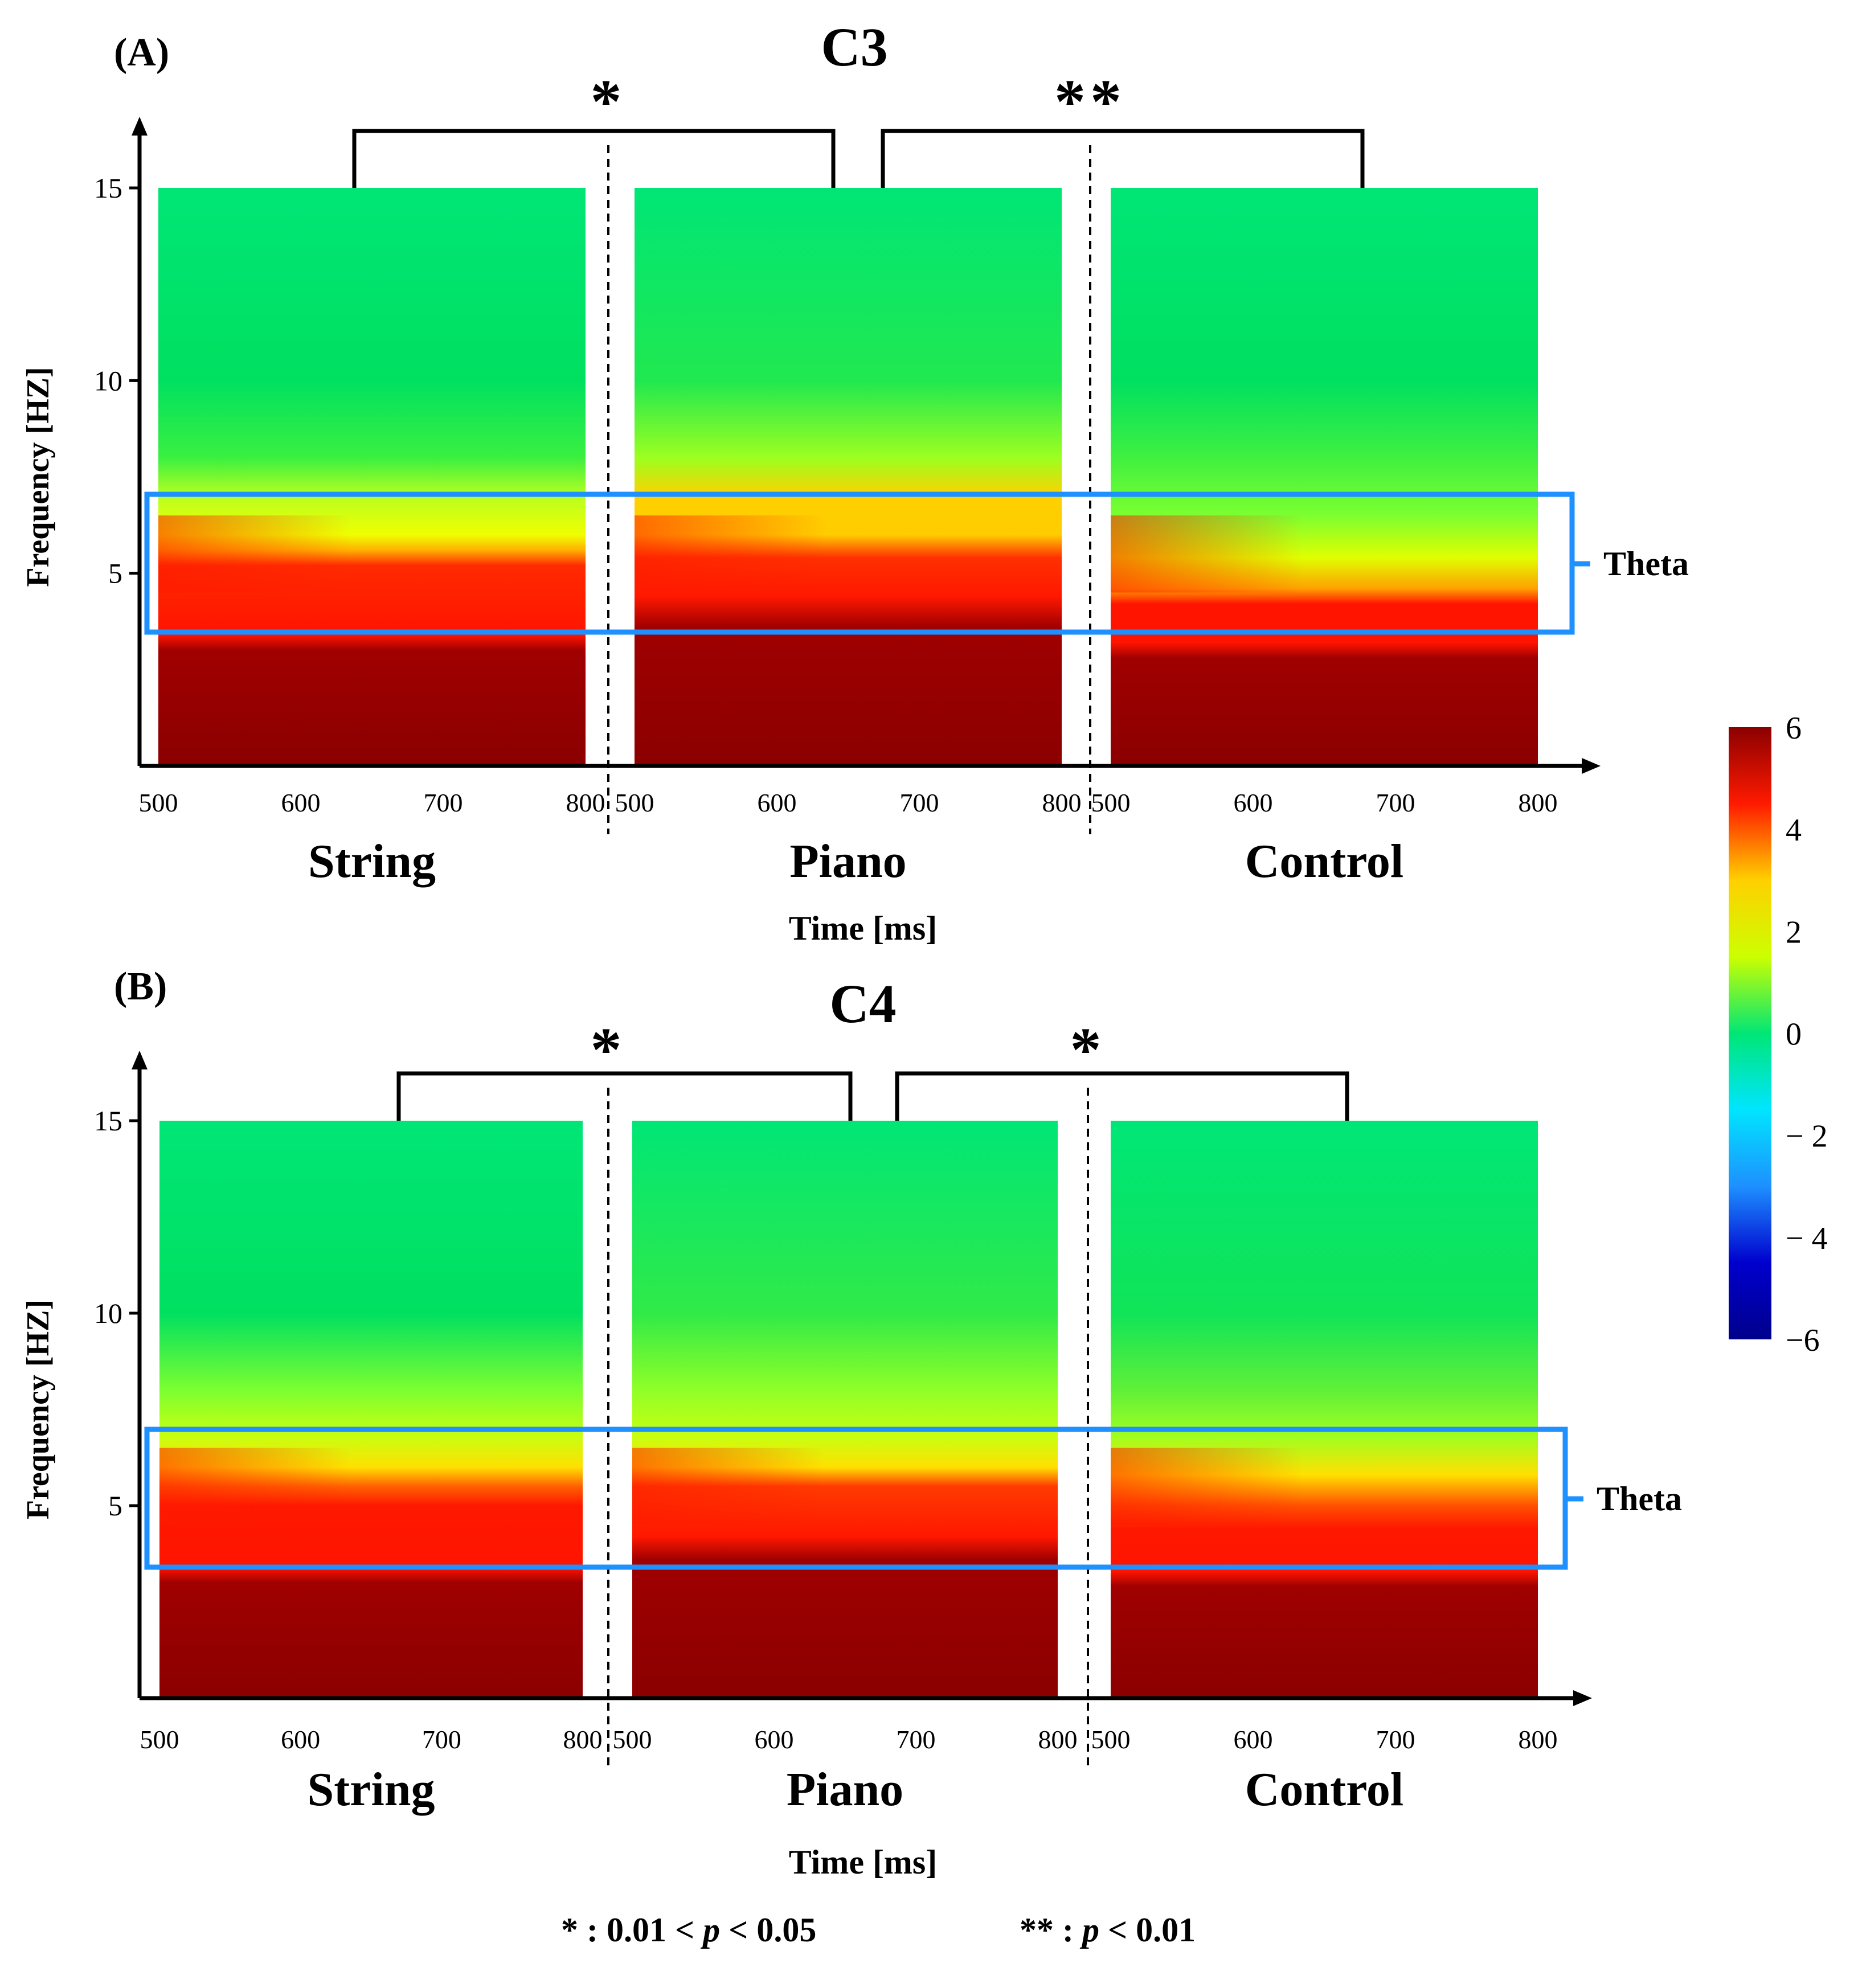 The width and height of the screenshot is (1854, 1988). I want to click on colorbar: 6 4 2 0 − 2 − 4 −6, so click(1778, 1034).